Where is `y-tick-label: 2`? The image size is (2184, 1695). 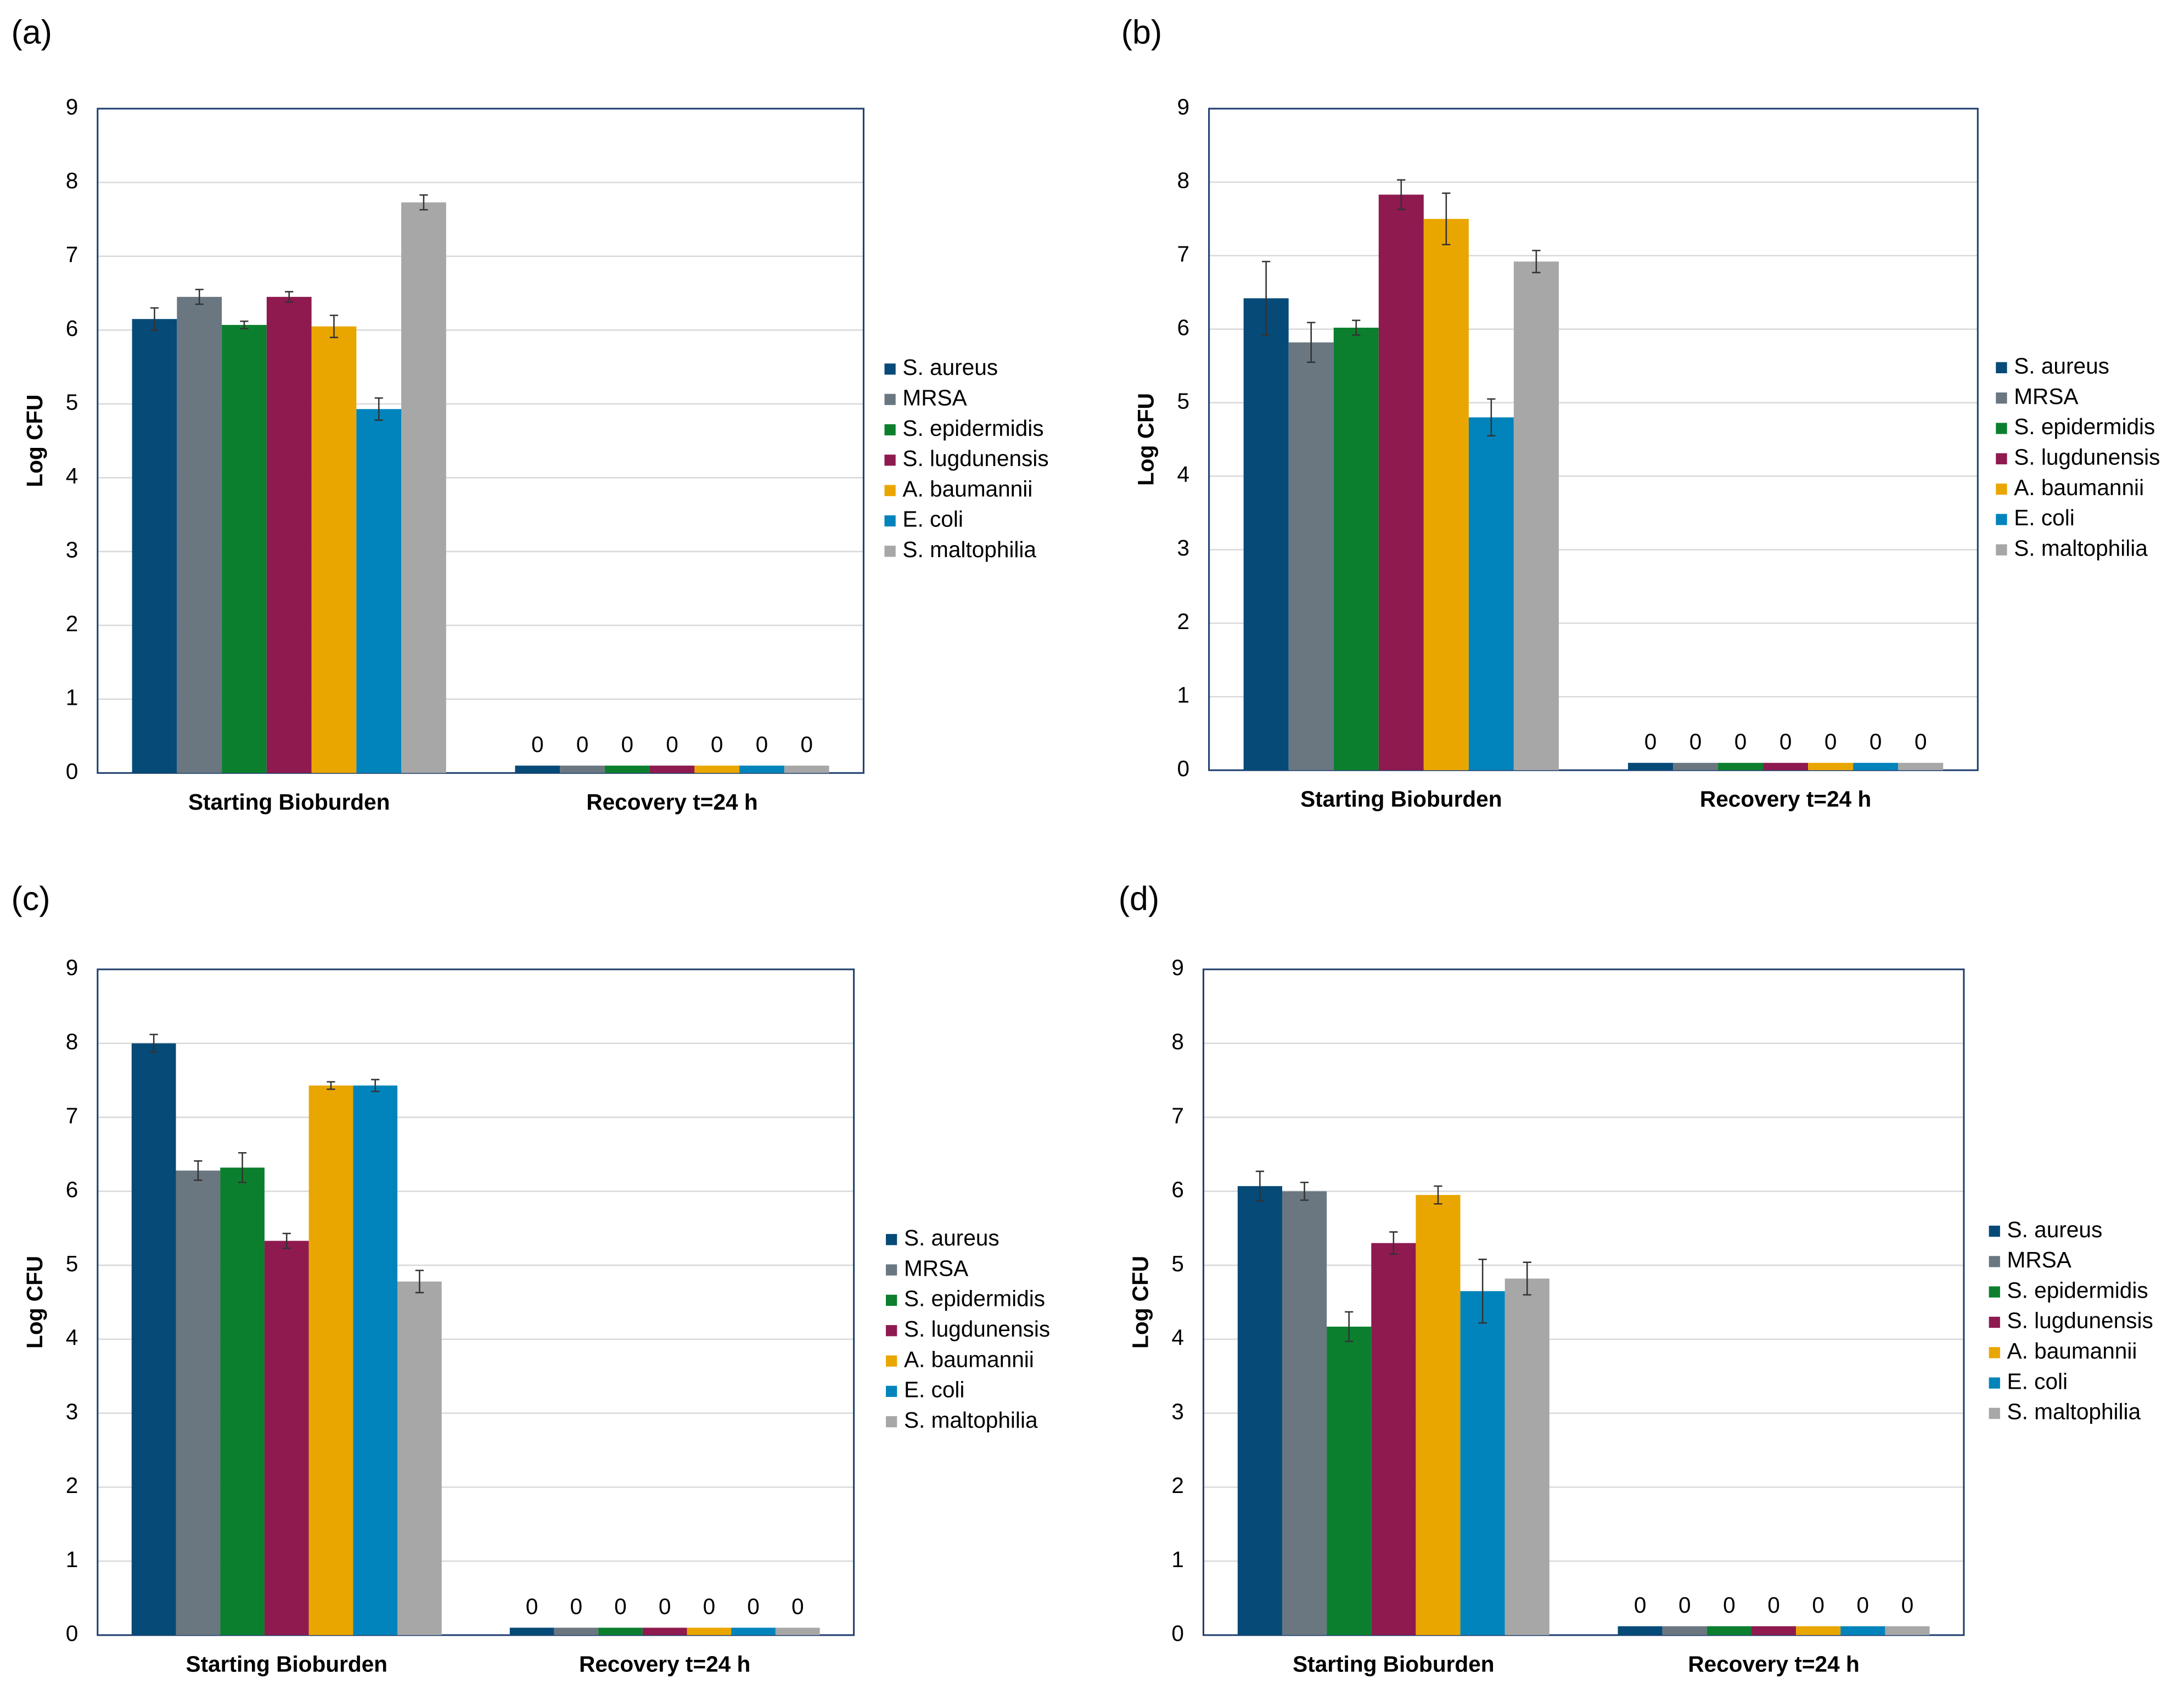
y-tick-label: 2 is located at coordinates (72, 1485).